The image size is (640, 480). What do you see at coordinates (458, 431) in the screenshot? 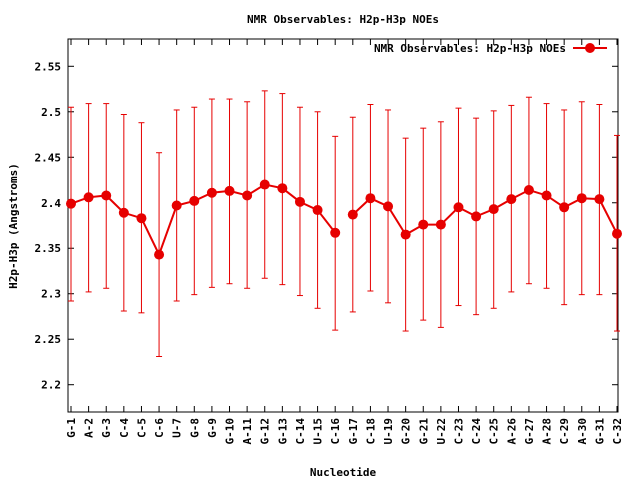
I see `x-tick-label: C-23` at bounding box center [458, 431].